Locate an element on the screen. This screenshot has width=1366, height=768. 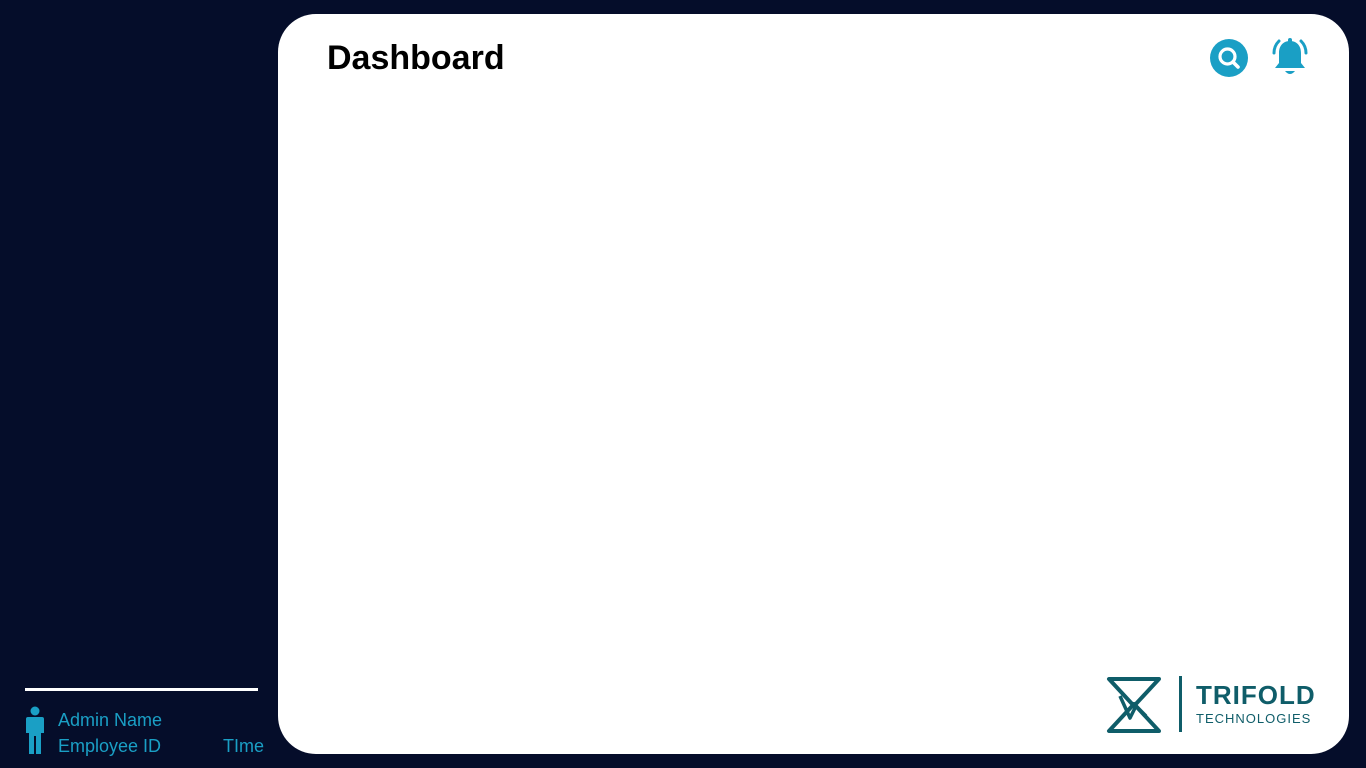
company-logo: TRIFOLD TECHNOLOGIES is located at coordinates (1214, 705).